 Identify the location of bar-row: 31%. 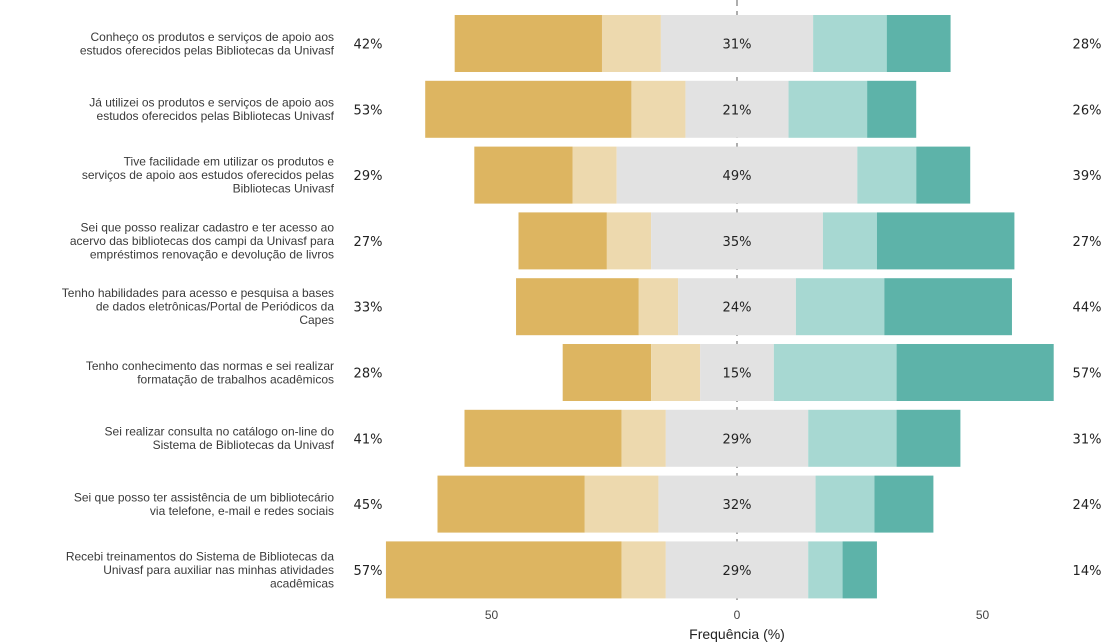
(702, 43).